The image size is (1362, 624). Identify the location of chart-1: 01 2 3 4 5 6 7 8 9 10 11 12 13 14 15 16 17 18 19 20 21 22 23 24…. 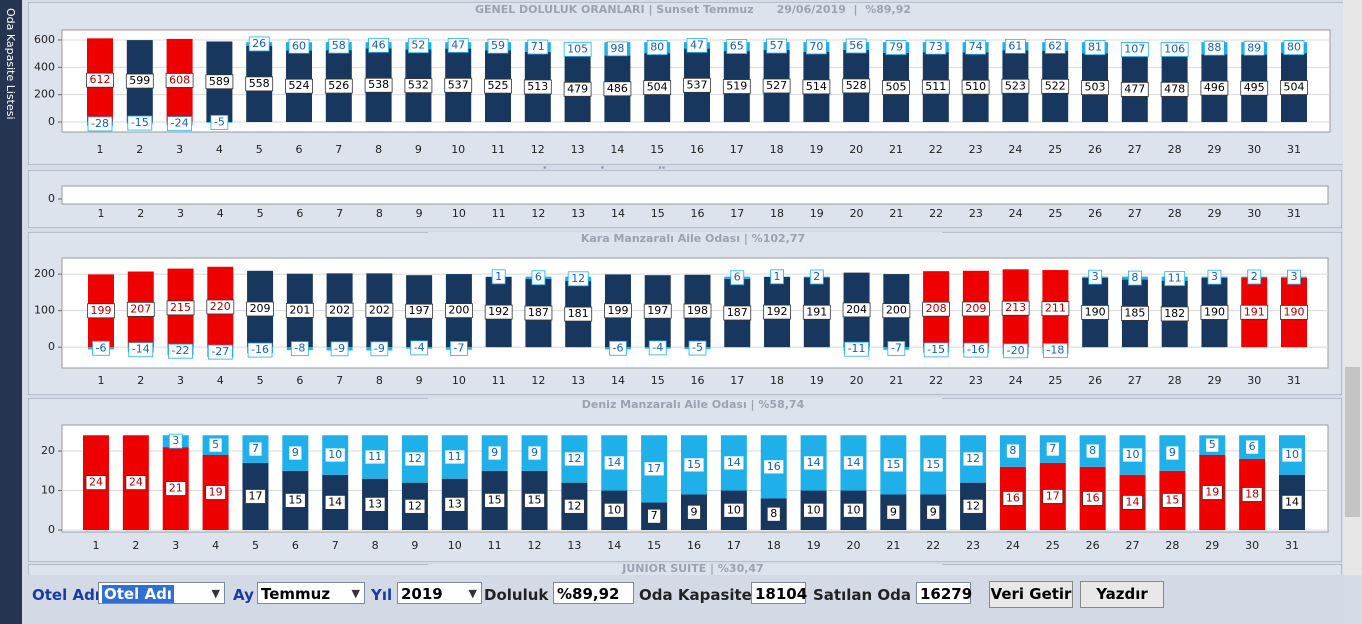
(685, 199).